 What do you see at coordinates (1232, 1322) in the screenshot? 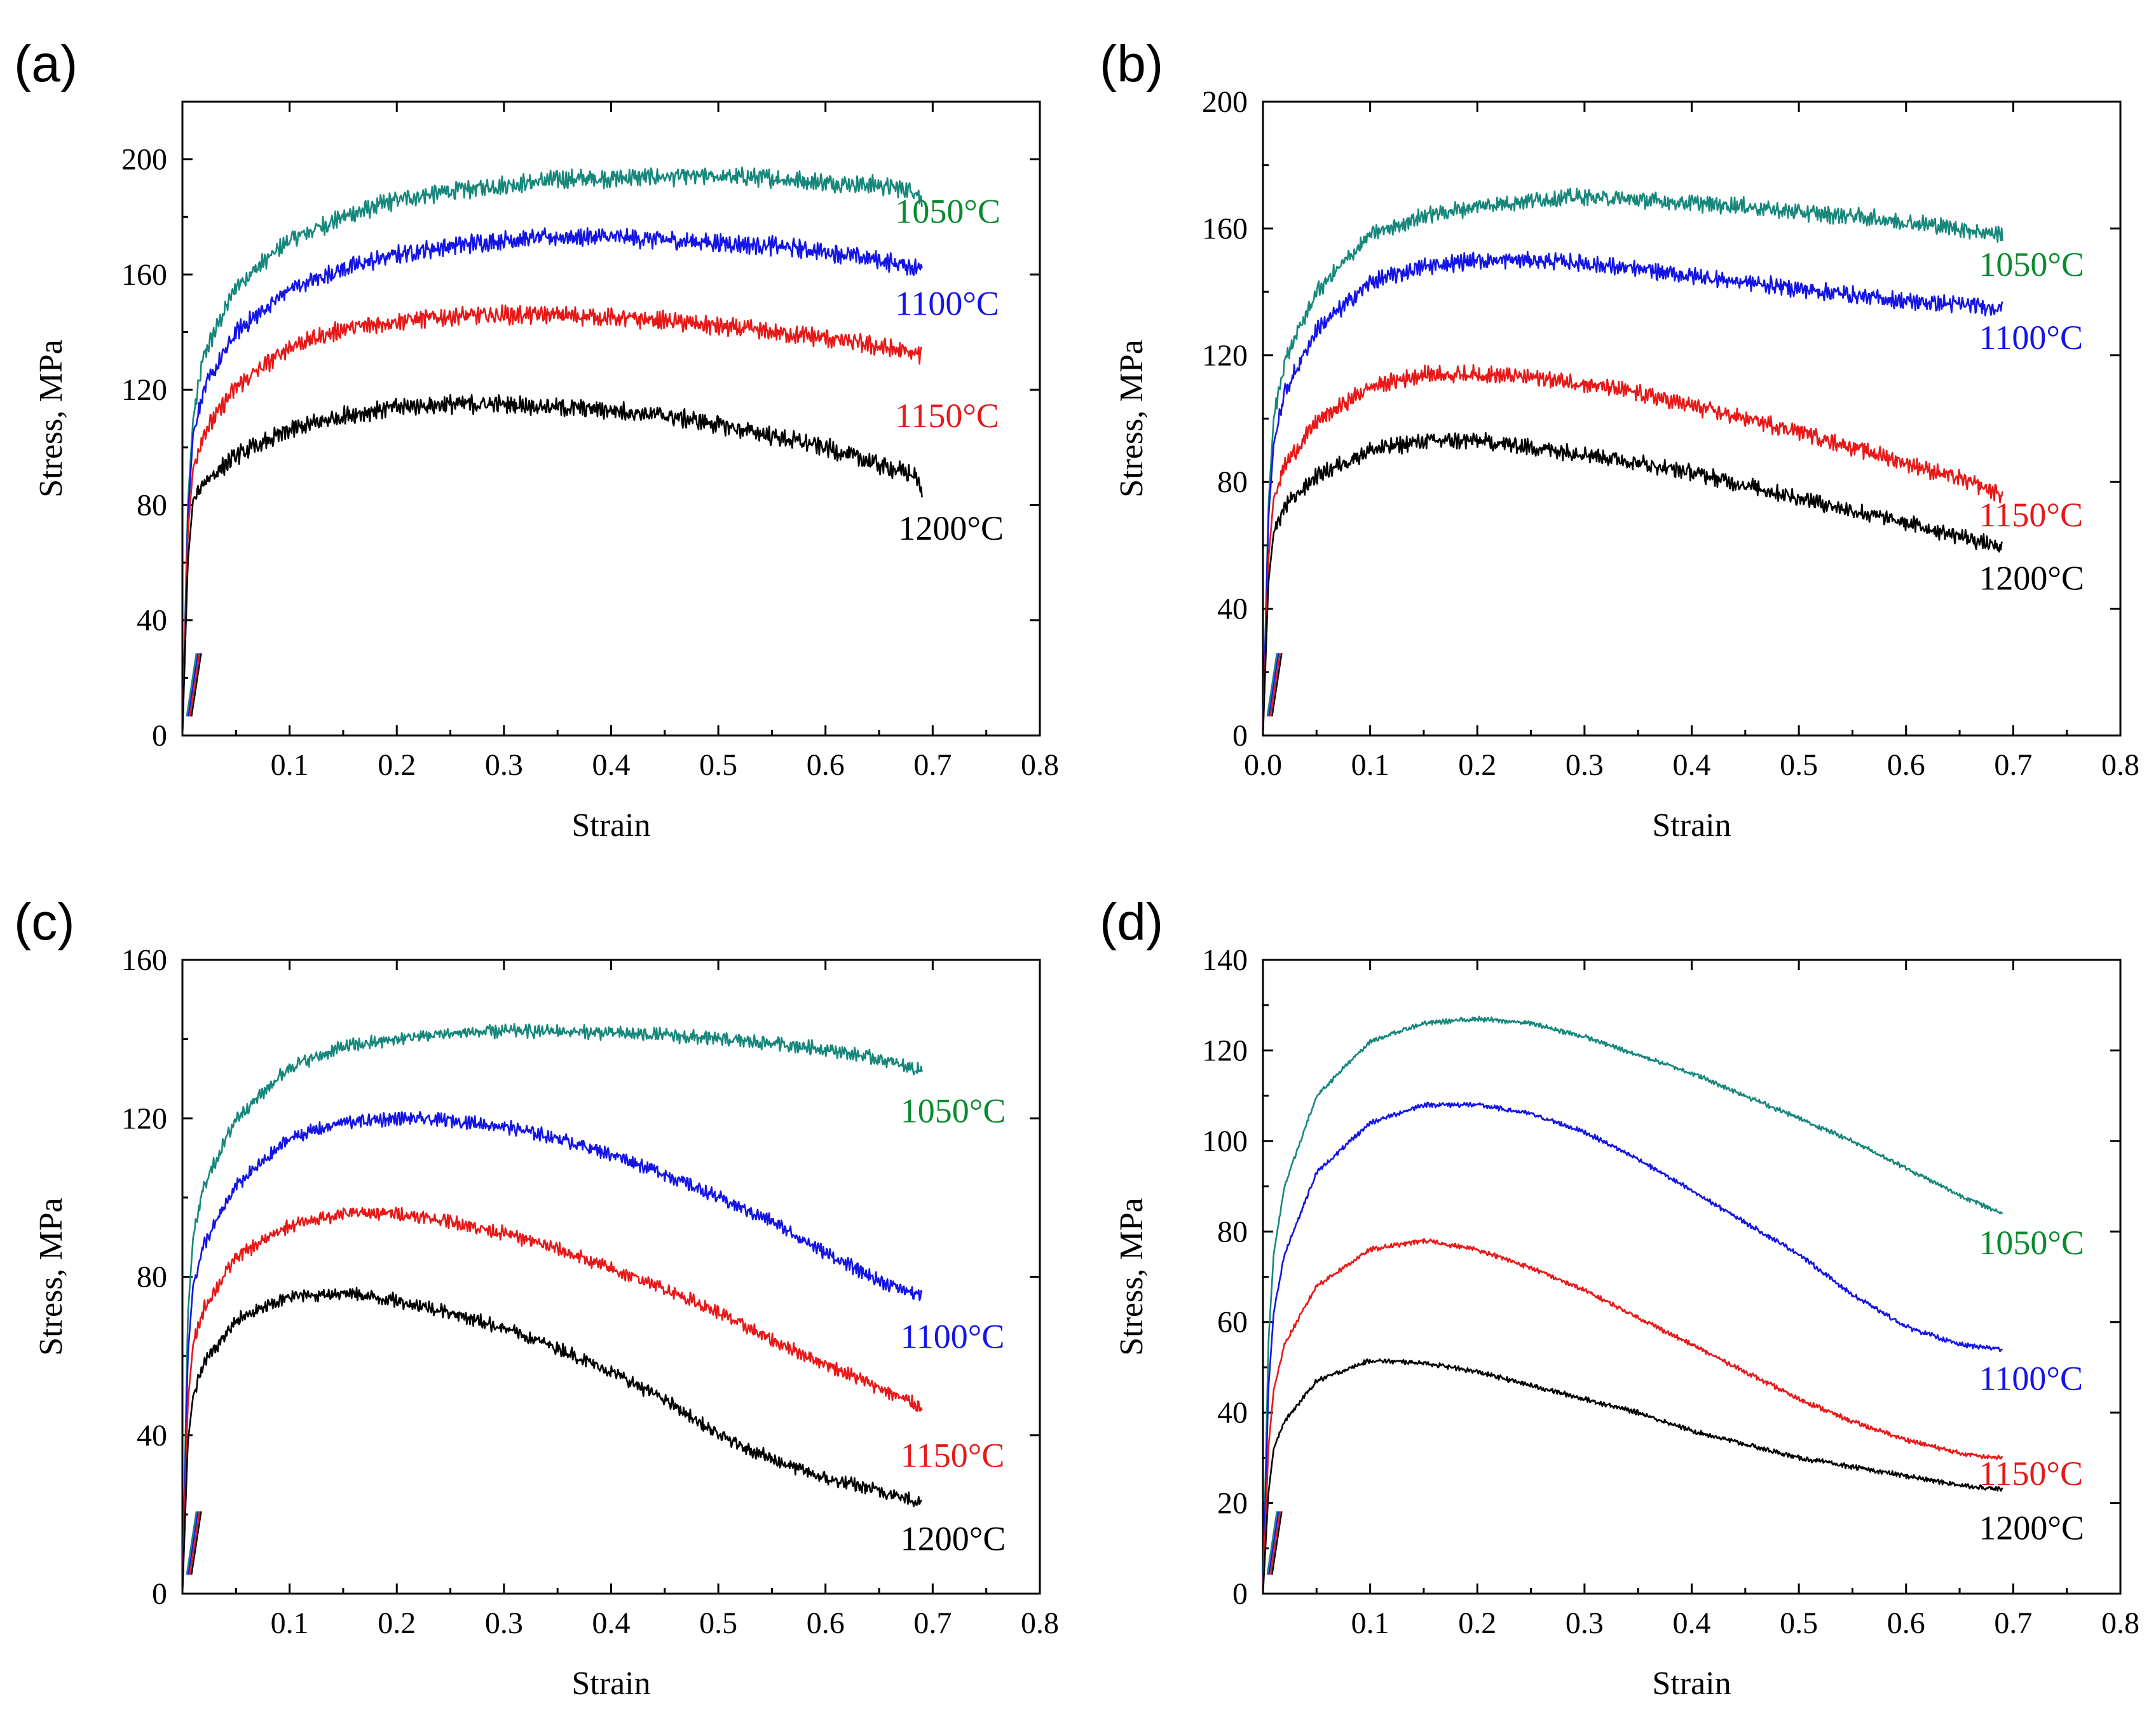
I see `y-tick-label: 60` at bounding box center [1232, 1322].